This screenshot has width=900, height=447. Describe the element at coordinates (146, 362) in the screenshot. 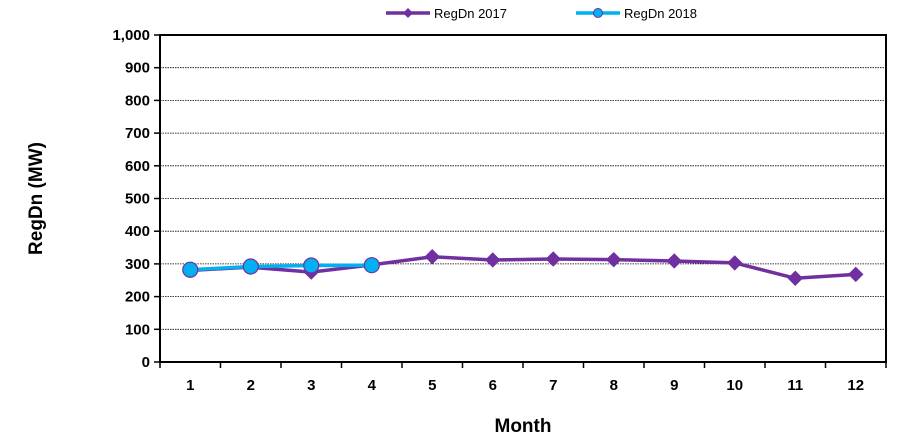

I see `y-tick-label: 0` at that location.